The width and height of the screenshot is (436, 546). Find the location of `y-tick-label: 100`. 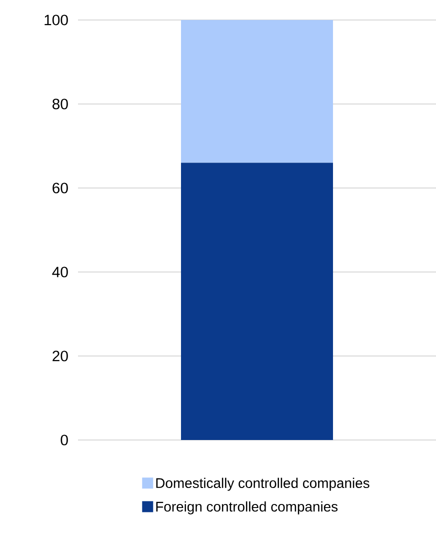

y-tick-label: 100 is located at coordinates (56, 20).